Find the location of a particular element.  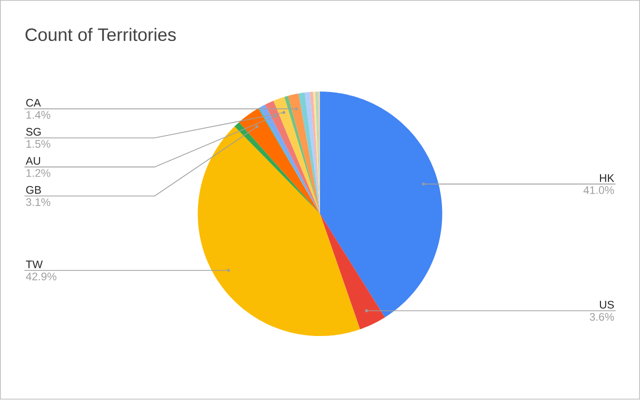

slice-label: AU is located at coordinates (33, 161).